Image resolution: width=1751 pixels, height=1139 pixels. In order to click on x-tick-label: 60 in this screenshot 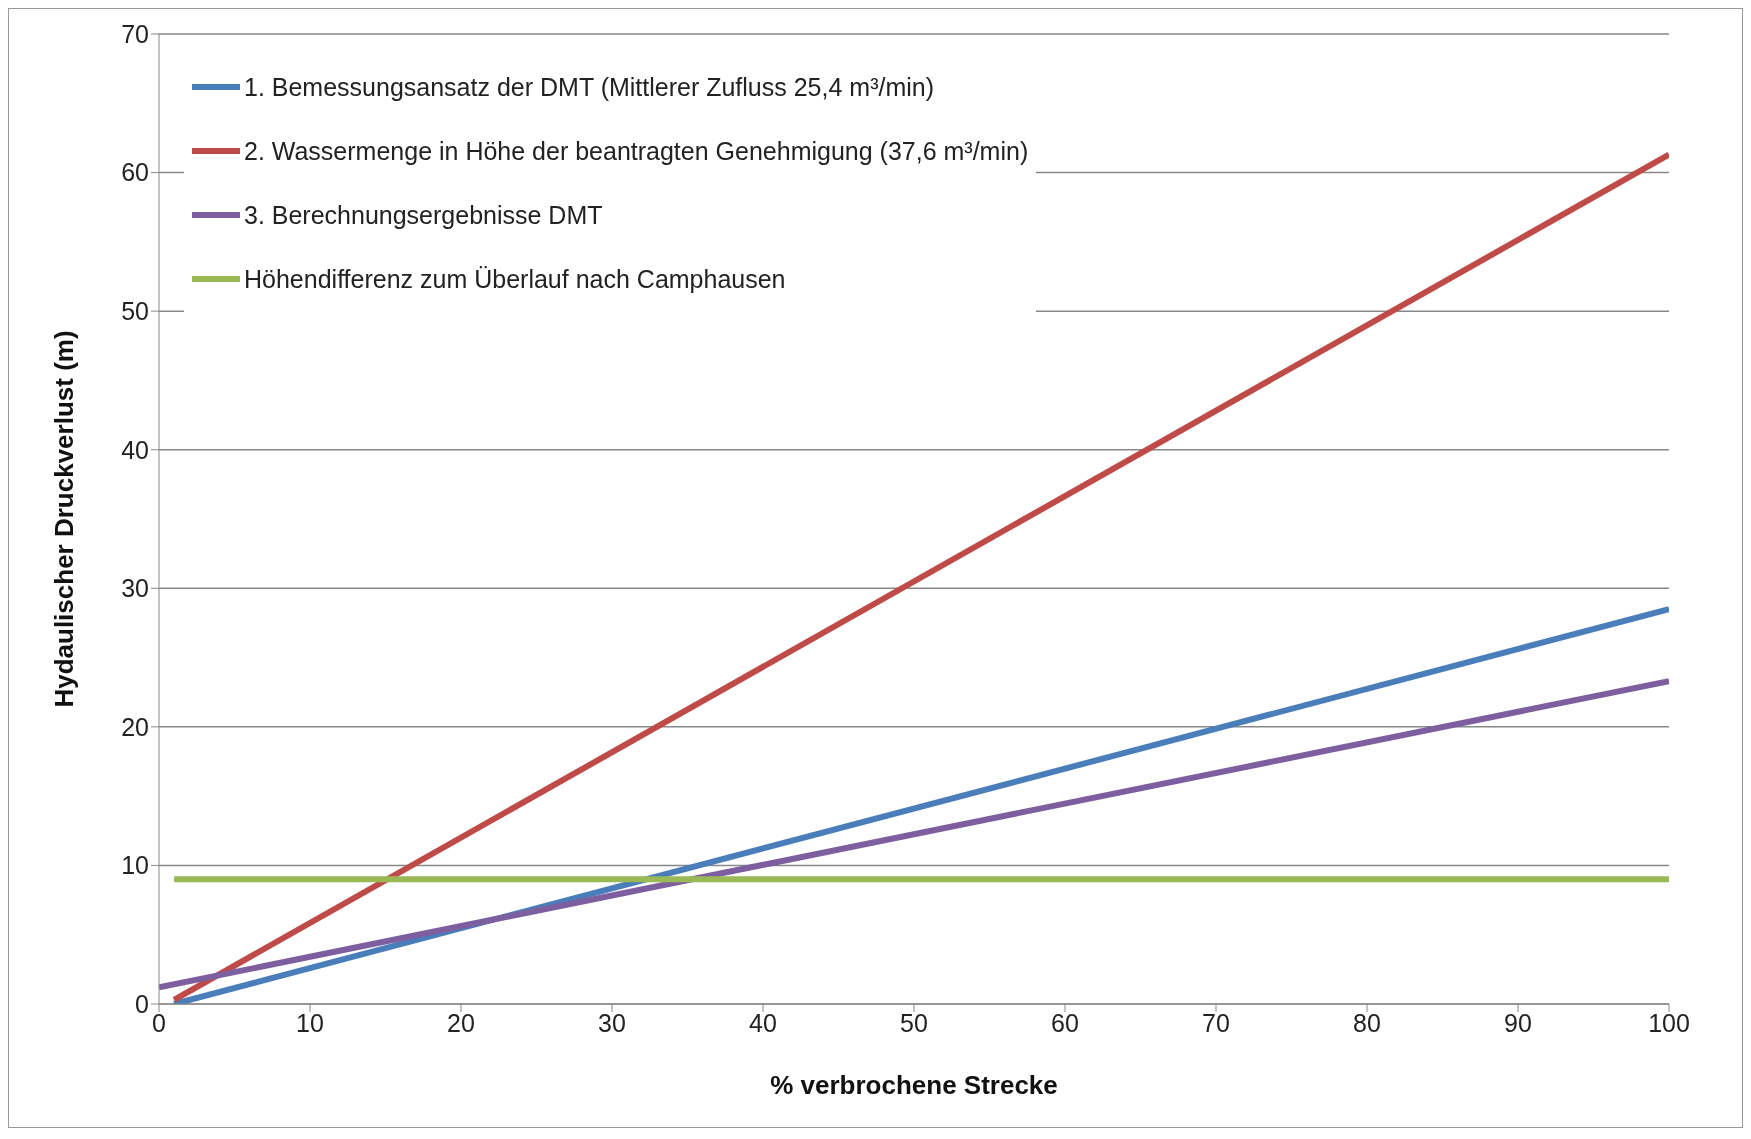, I will do `click(1065, 1022)`.